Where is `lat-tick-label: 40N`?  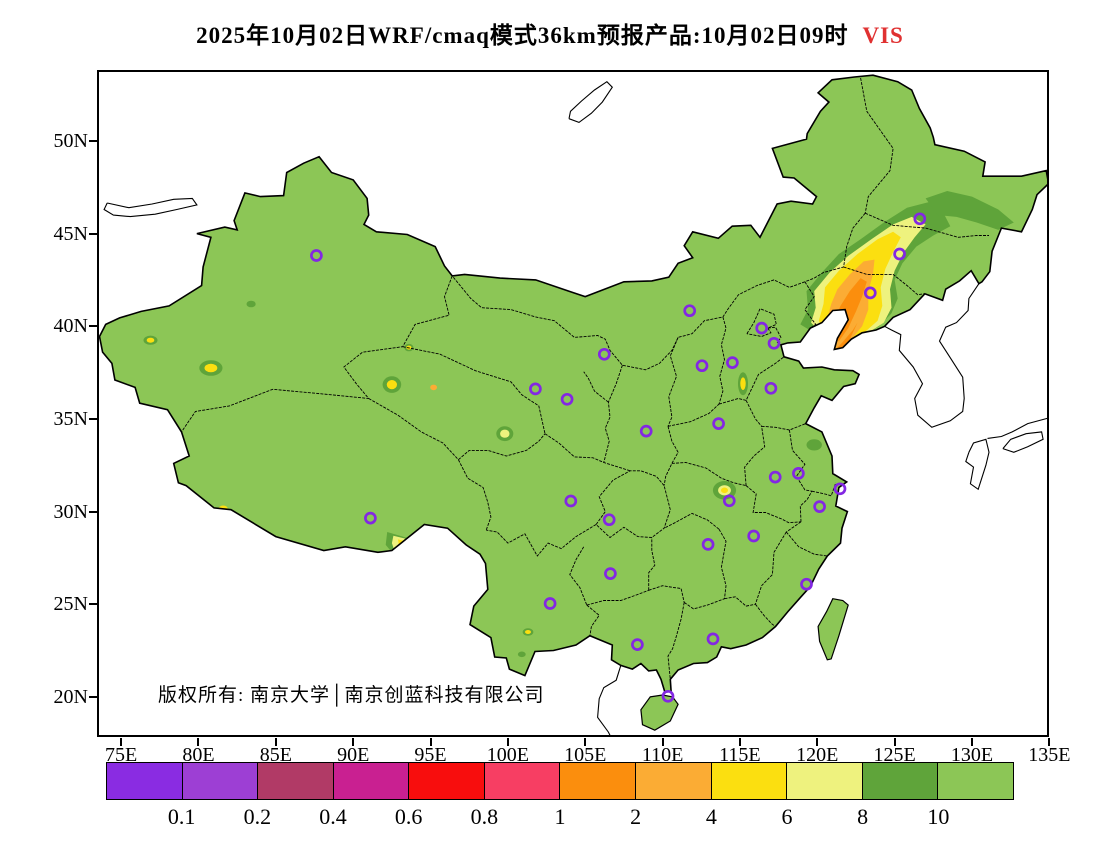 lat-tick-label: 40N is located at coordinates (70, 326).